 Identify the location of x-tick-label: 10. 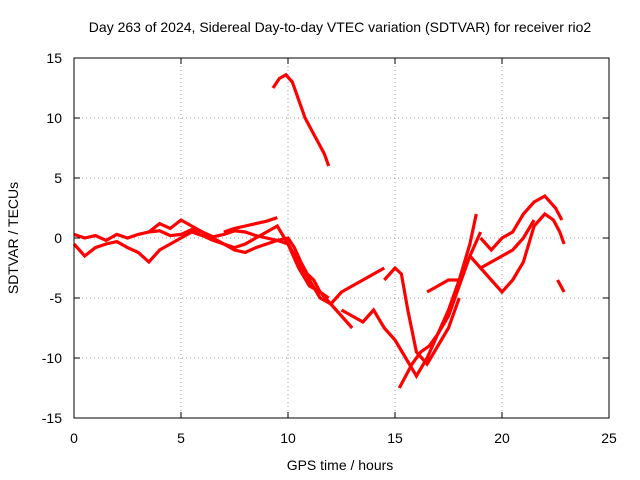
(288, 438).